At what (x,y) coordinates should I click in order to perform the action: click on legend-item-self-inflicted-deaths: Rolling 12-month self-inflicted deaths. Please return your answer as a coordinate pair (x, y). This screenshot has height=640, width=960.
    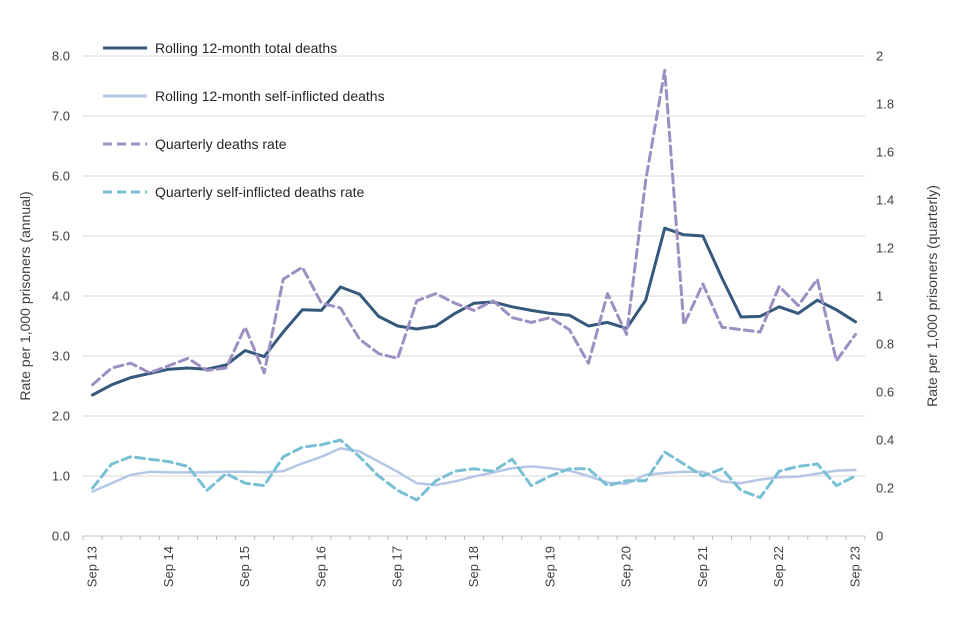
    Looking at the image, I should click on (244, 95).